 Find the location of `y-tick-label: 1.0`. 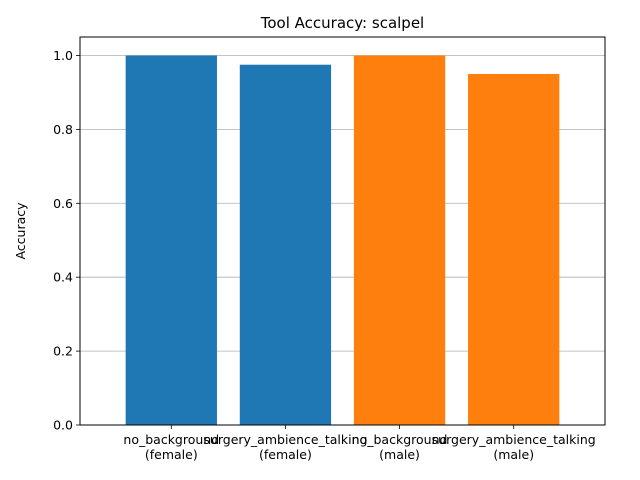

y-tick-label: 1.0 is located at coordinates (63, 55).